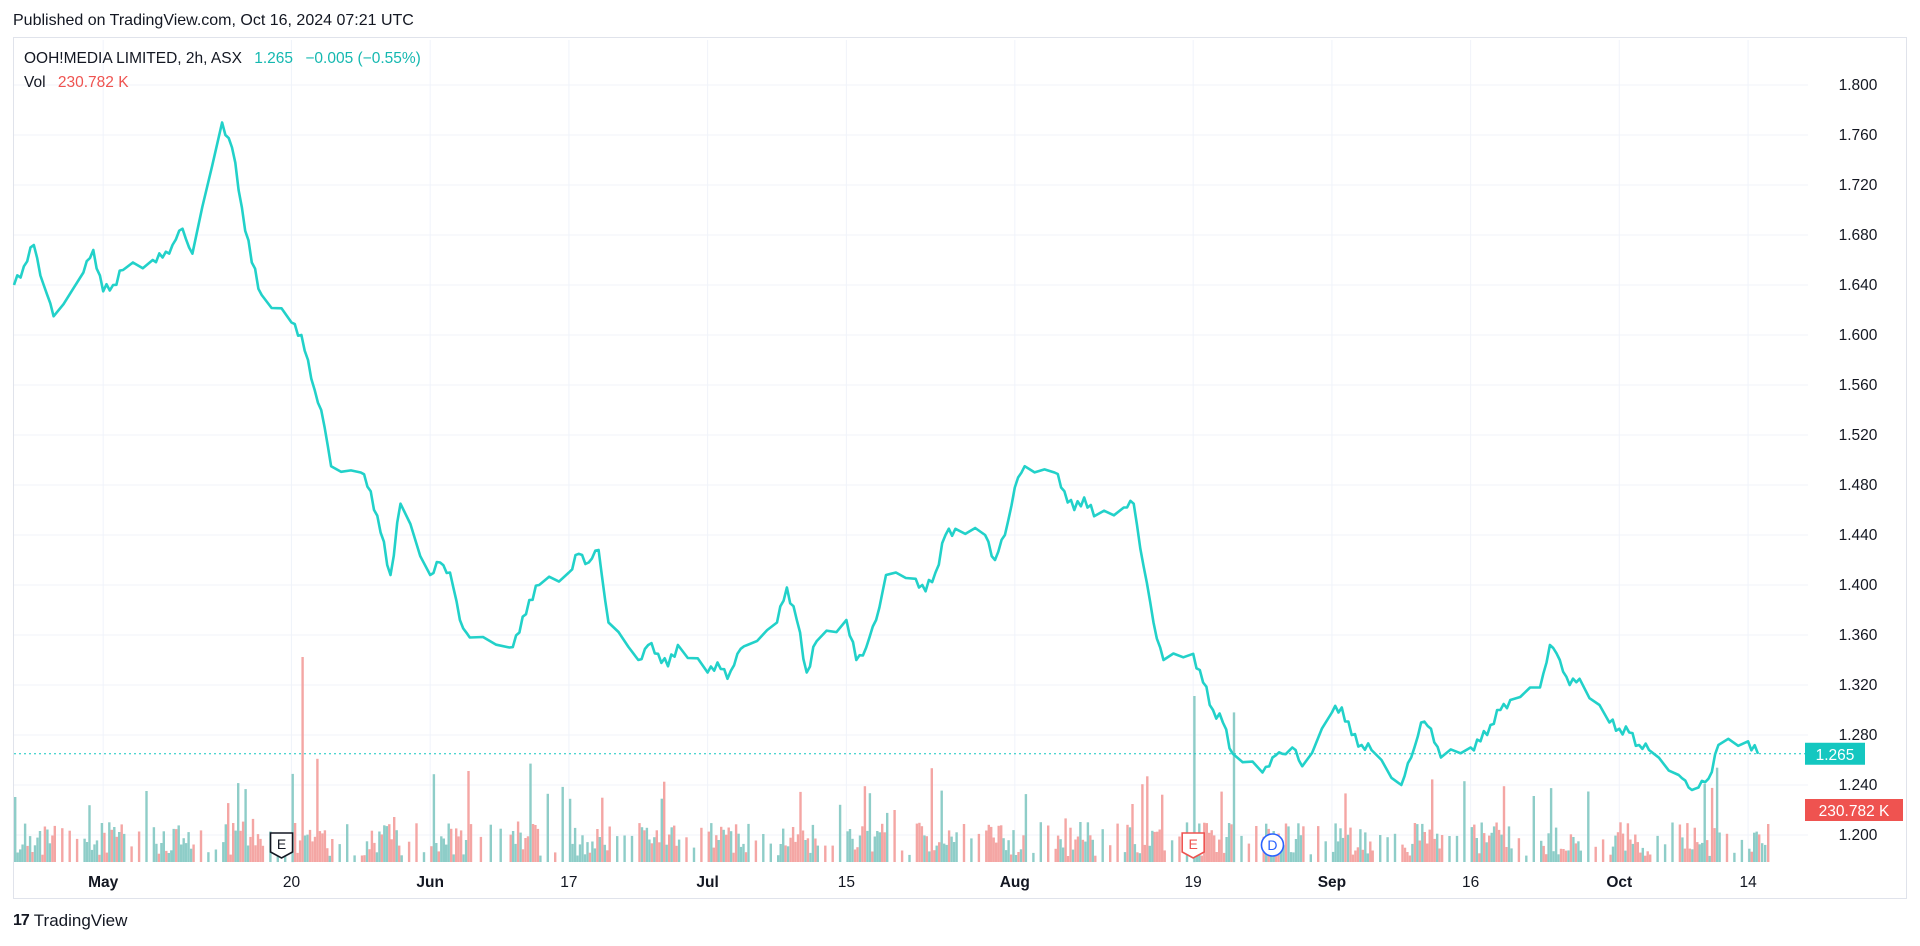 Image resolution: width=1920 pixels, height=946 pixels. I want to click on y-tick-label: 1.320, so click(1858, 685).